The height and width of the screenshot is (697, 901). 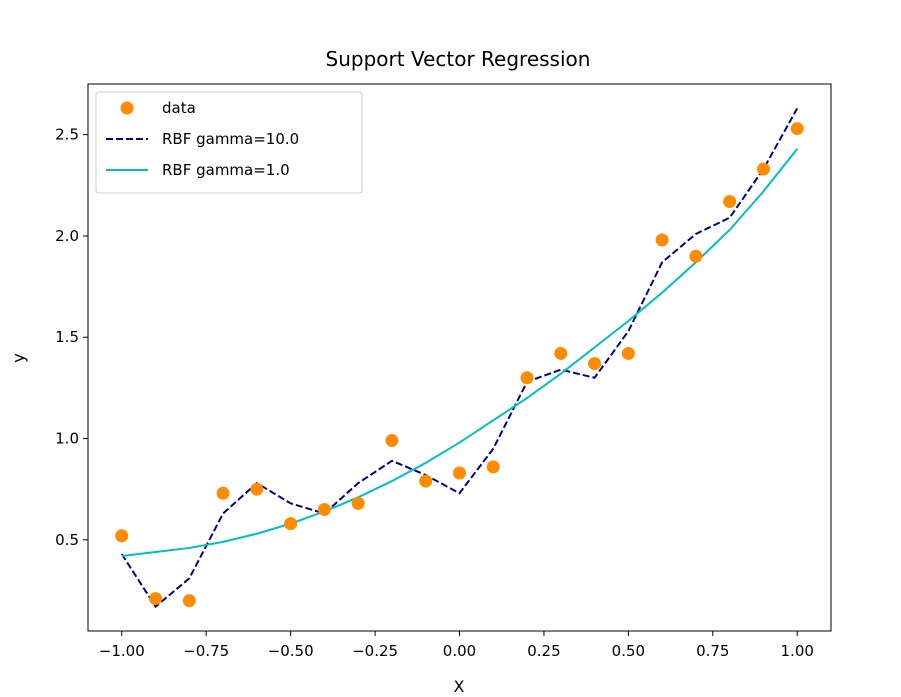 I want to click on x-tick-label: 0.50, so click(x=628, y=651).